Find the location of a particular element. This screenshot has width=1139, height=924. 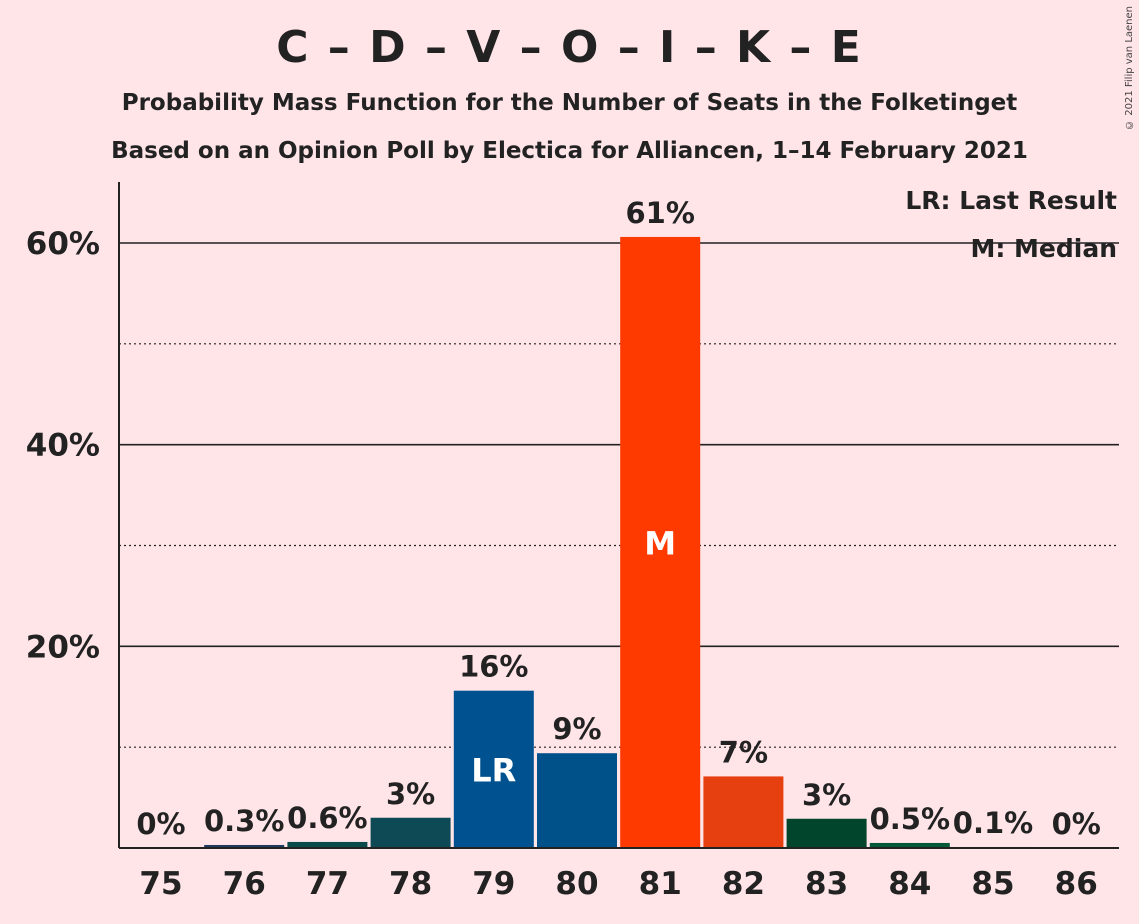

x-tick-label: 75 is located at coordinates (160, 884).